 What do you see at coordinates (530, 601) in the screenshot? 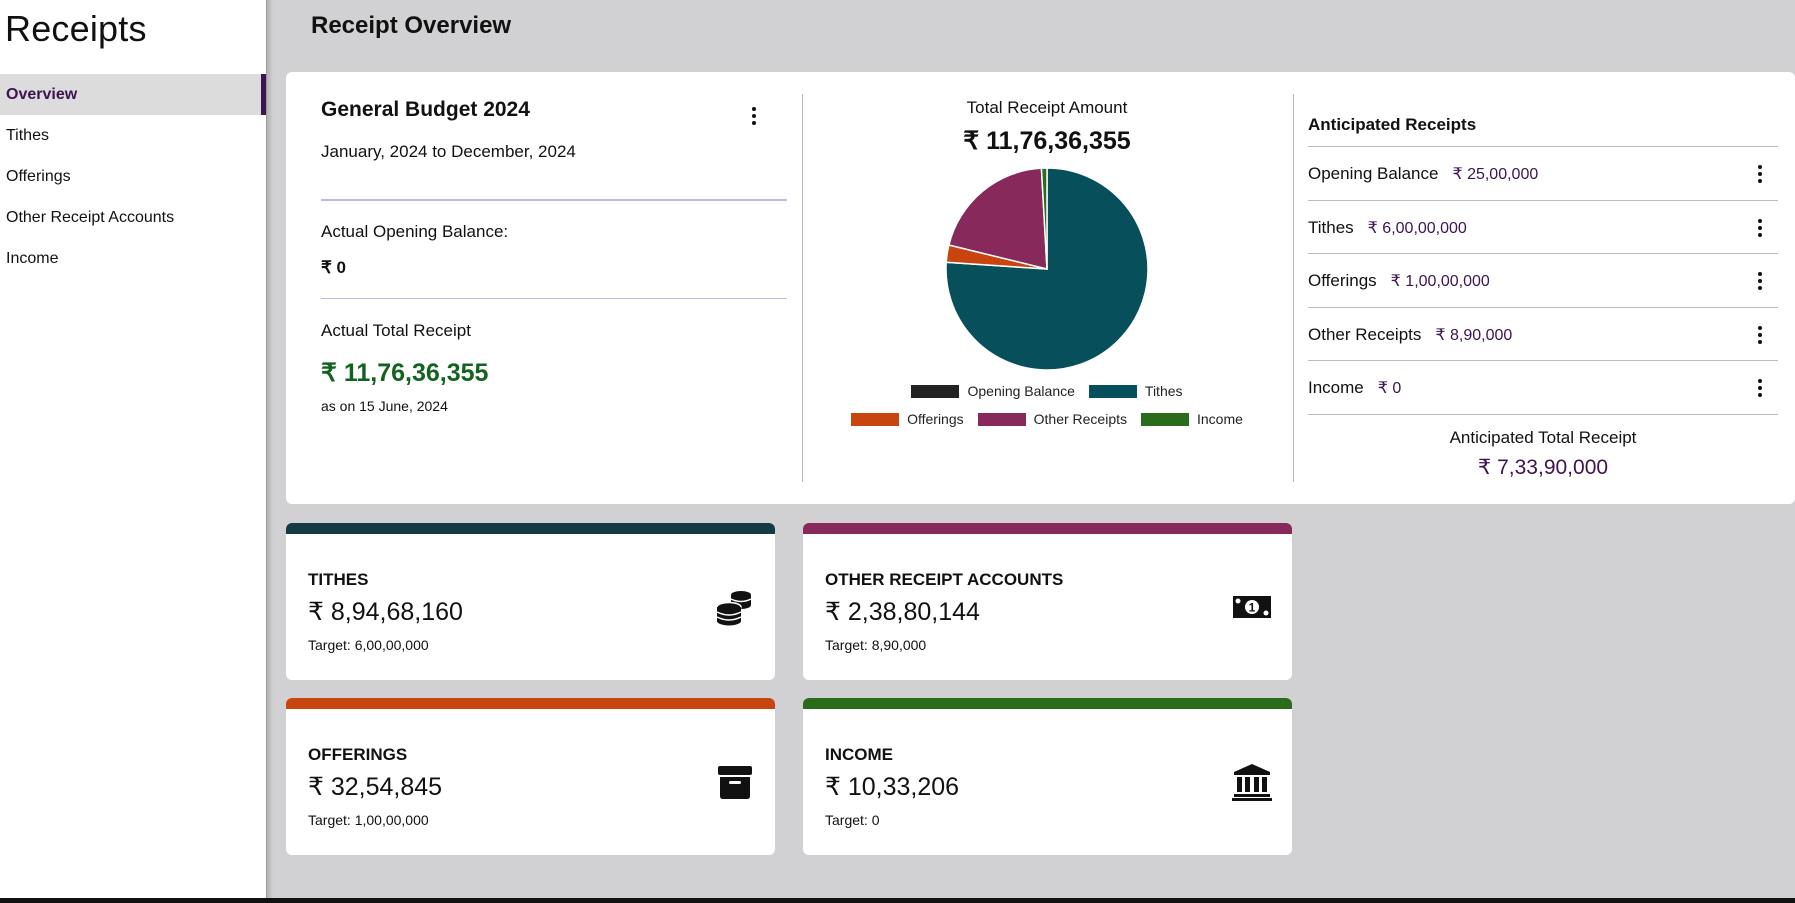
I see `tithes-card: TITHES ₹ 8,94,68,160 Target: 6,00,00,000` at bounding box center [530, 601].